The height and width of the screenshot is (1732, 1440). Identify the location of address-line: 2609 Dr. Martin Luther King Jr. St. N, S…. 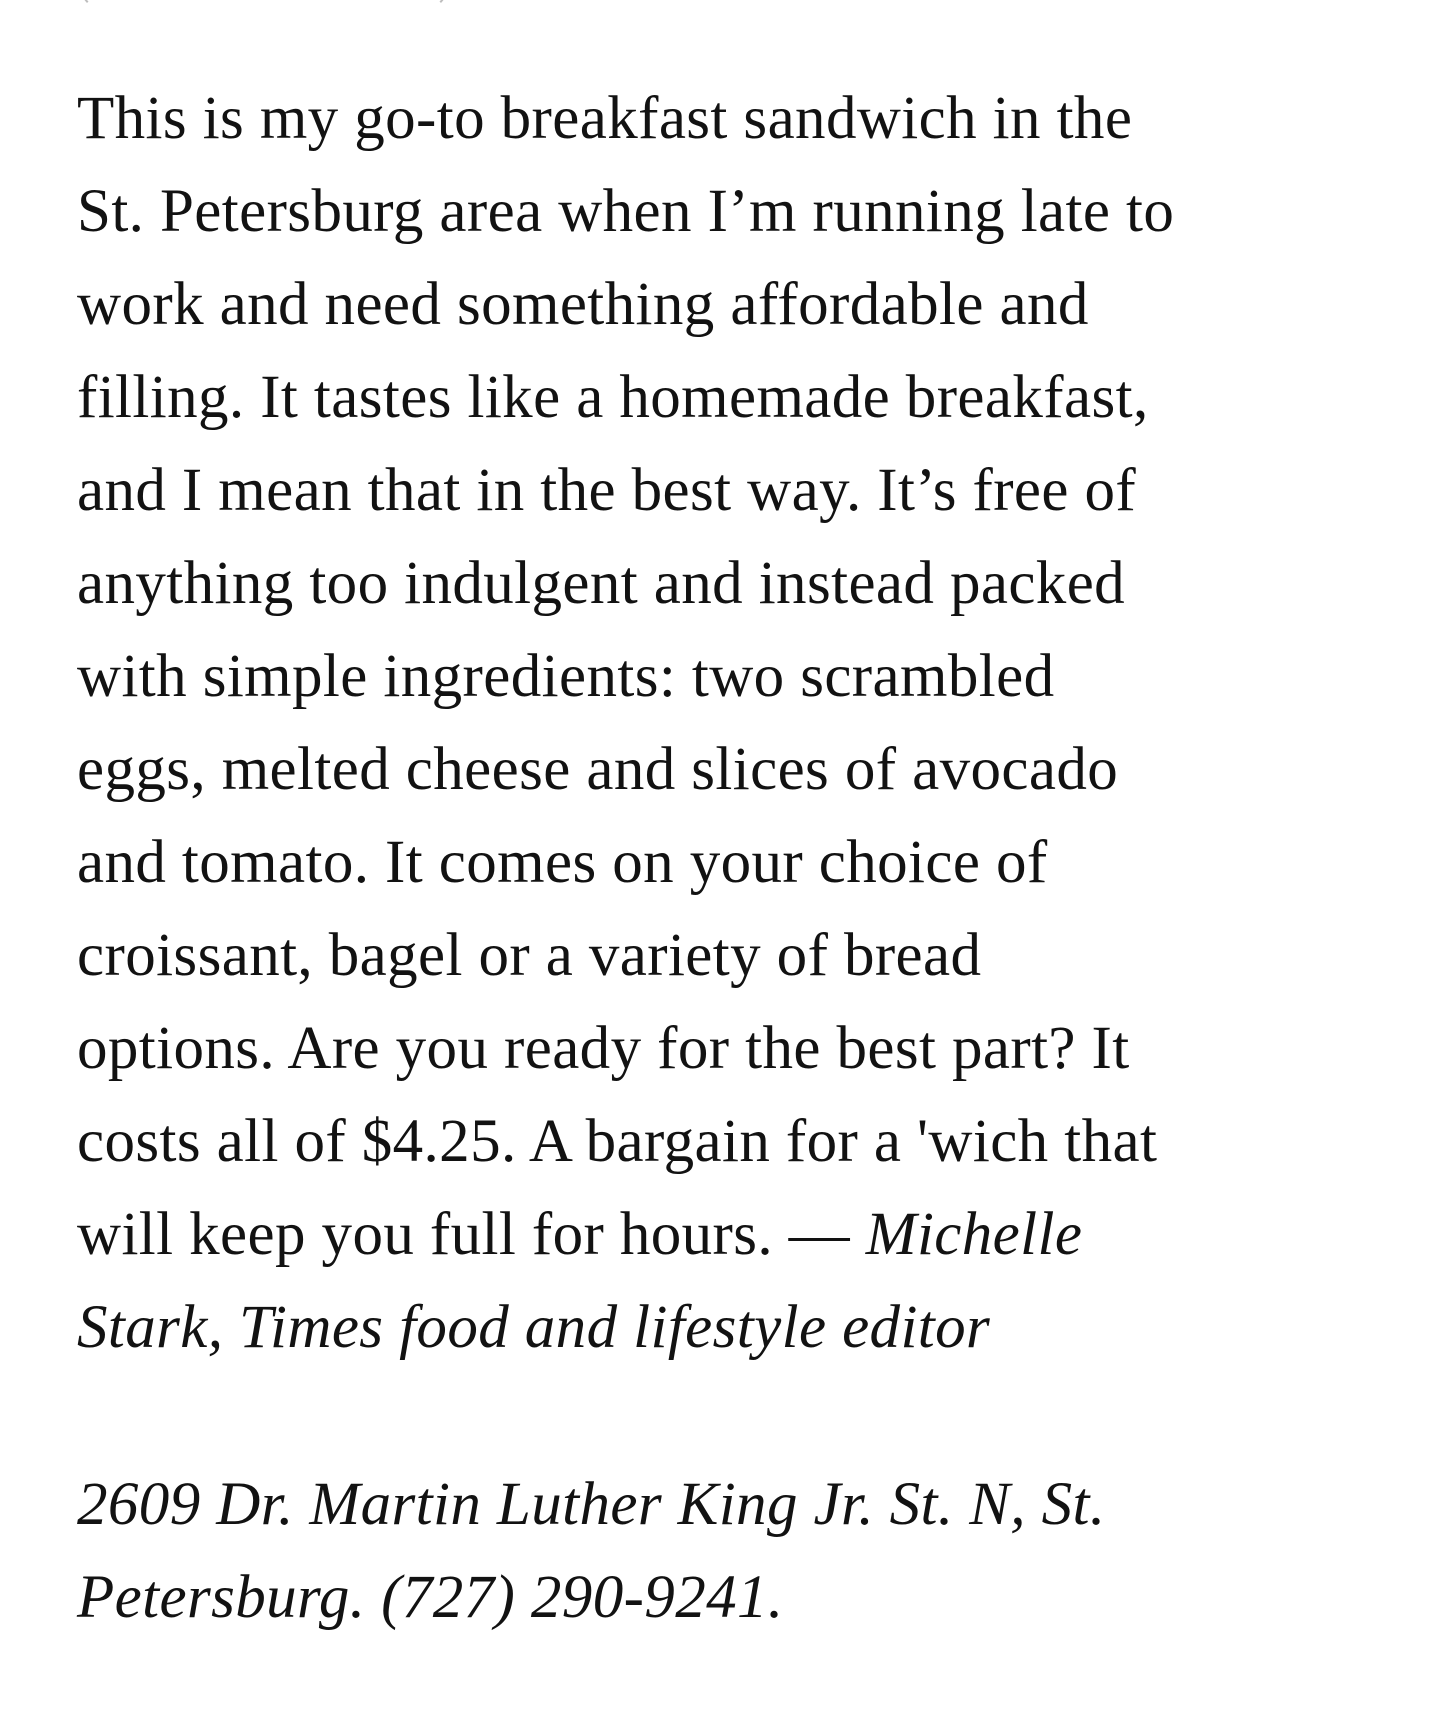
(591, 1504).